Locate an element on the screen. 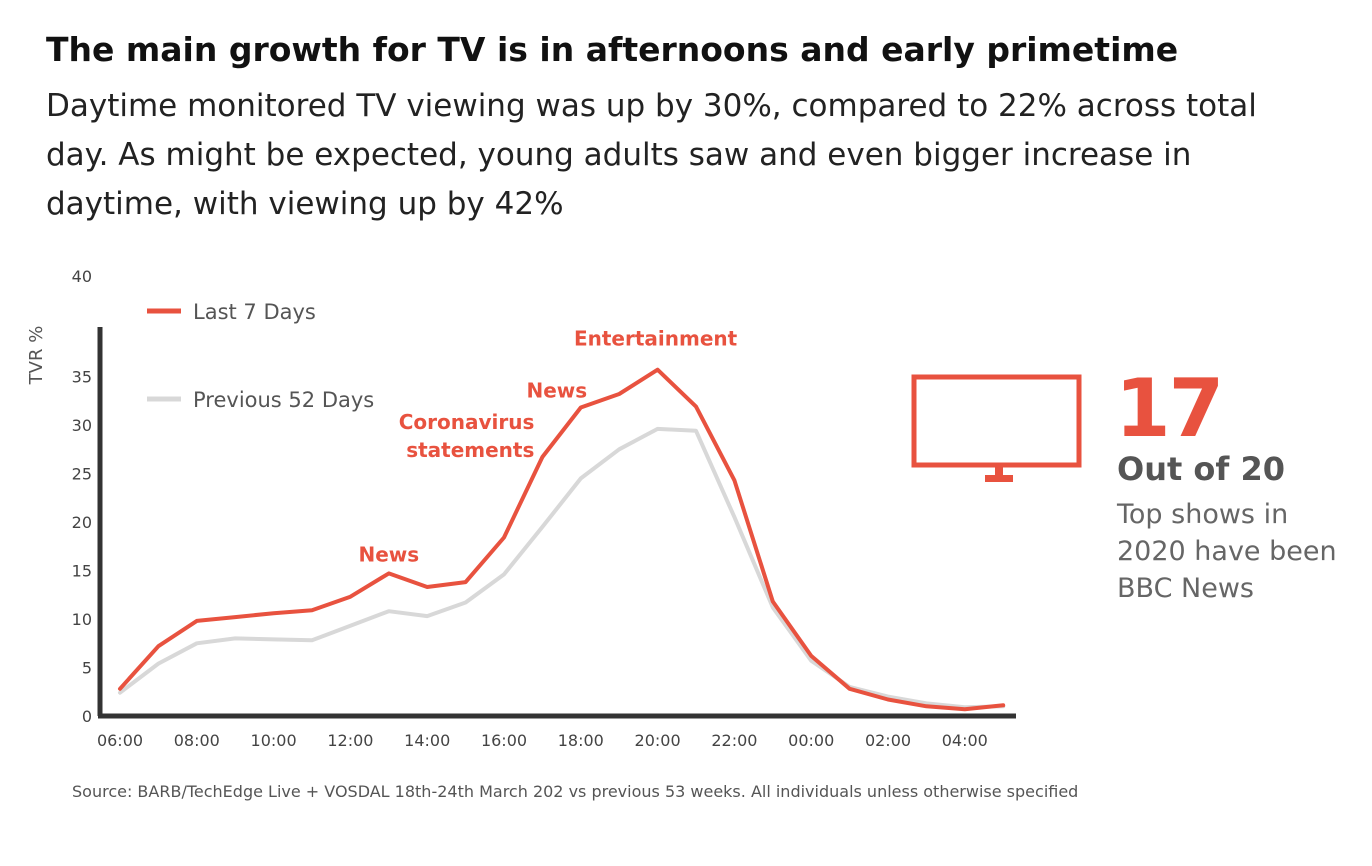 The height and width of the screenshot is (866, 1372). annotation-label: statements is located at coordinates (470, 450).